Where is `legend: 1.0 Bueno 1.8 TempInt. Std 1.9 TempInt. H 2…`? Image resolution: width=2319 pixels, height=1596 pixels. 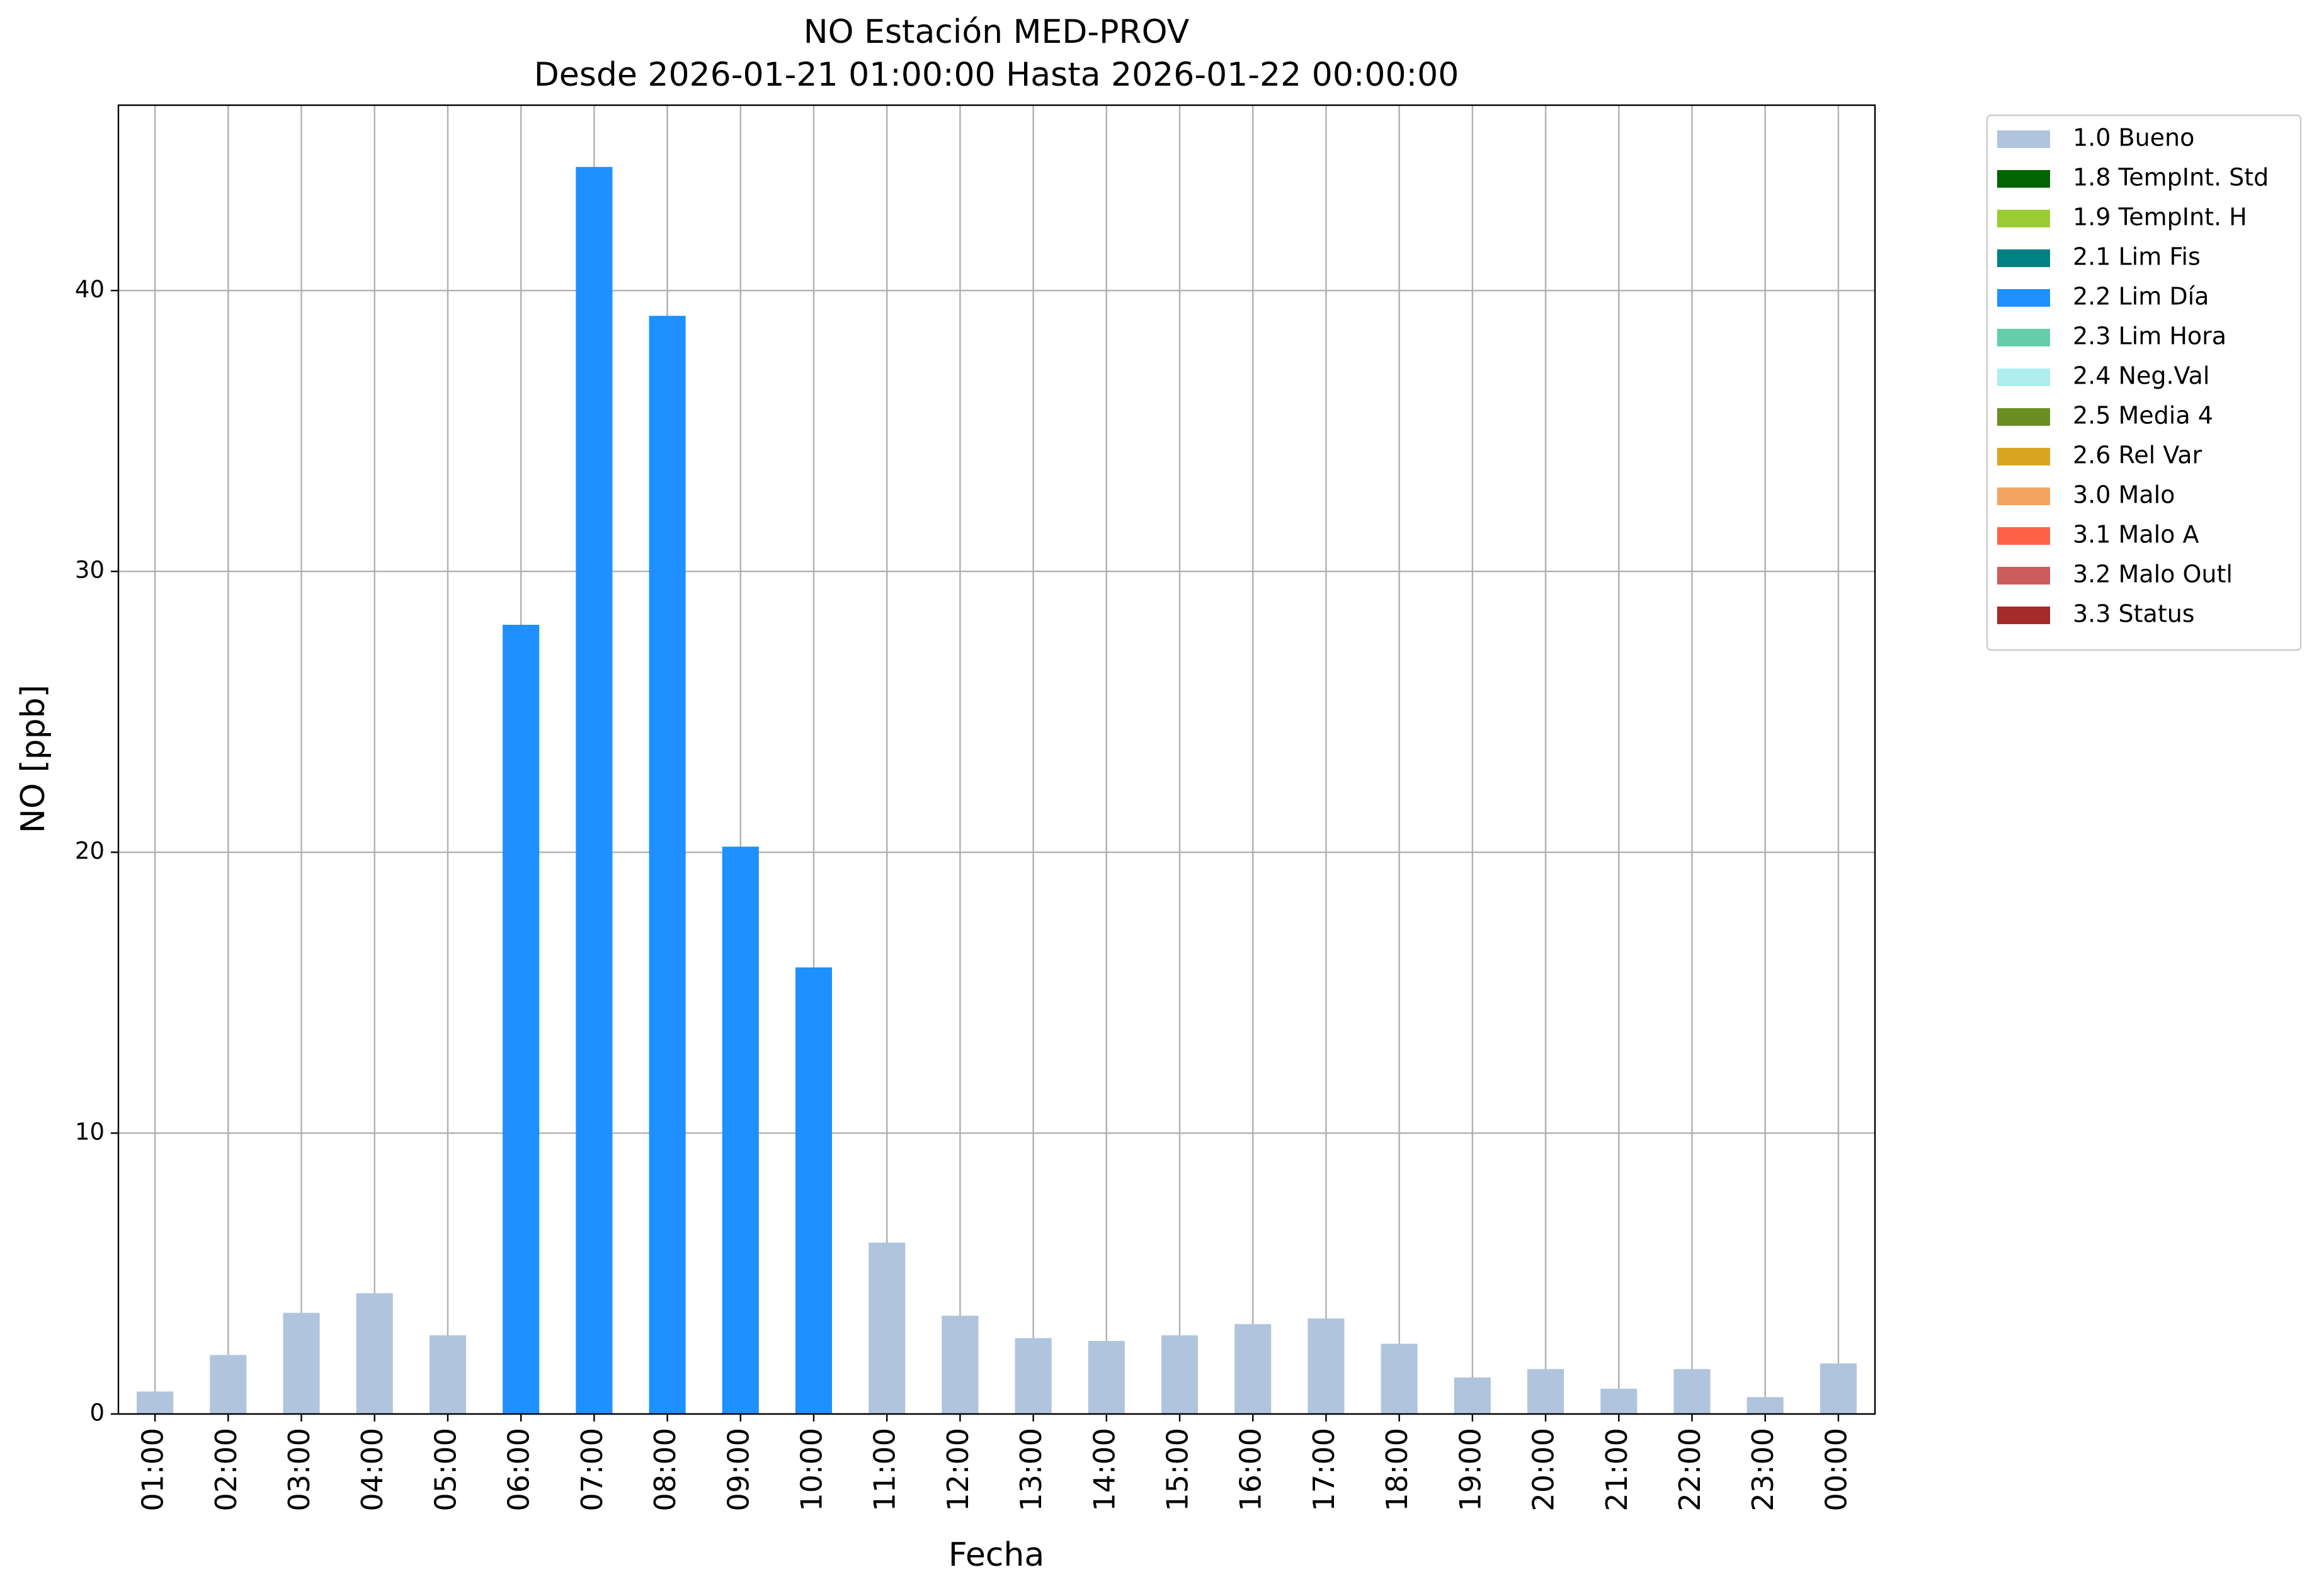
legend: 1.0 Bueno 1.8 TempInt. Std 1.9 TempInt. H 2… is located at coordinates (2144, 382).